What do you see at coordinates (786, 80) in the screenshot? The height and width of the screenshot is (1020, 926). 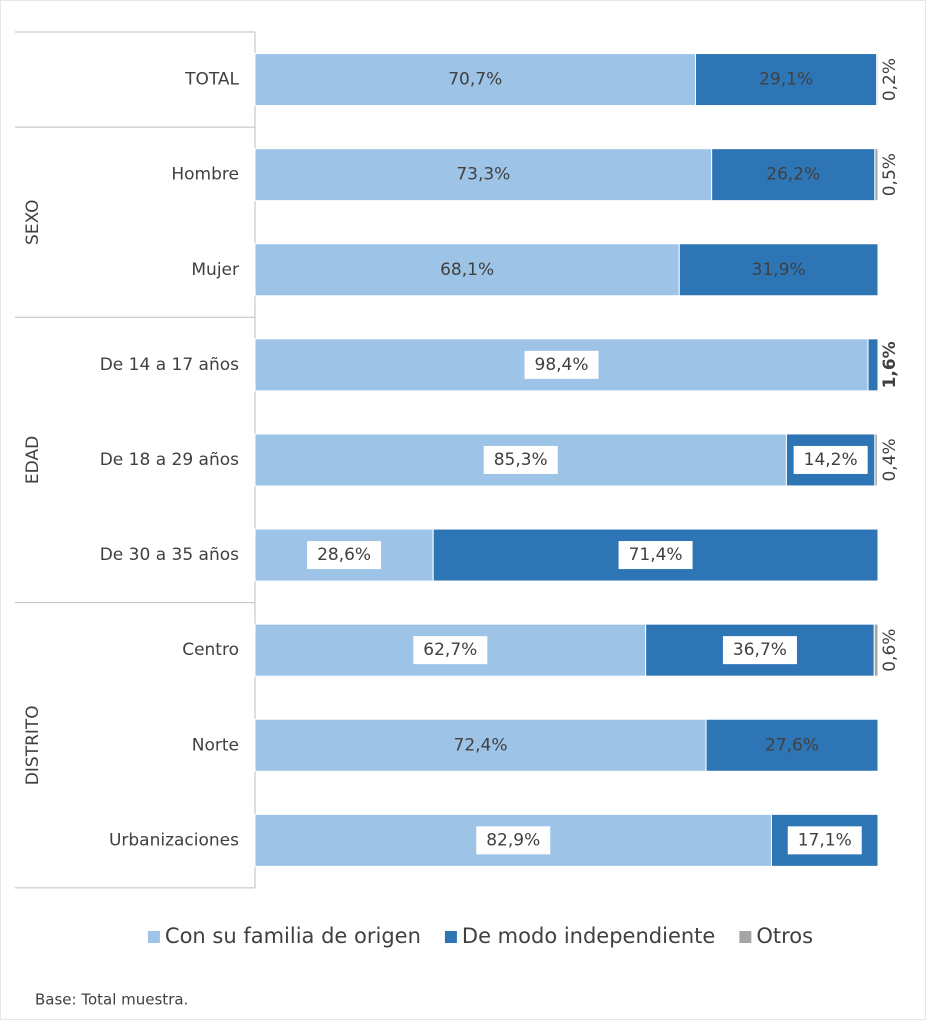 I see `data-label: 29,1%` at bounding box center [786, 80].